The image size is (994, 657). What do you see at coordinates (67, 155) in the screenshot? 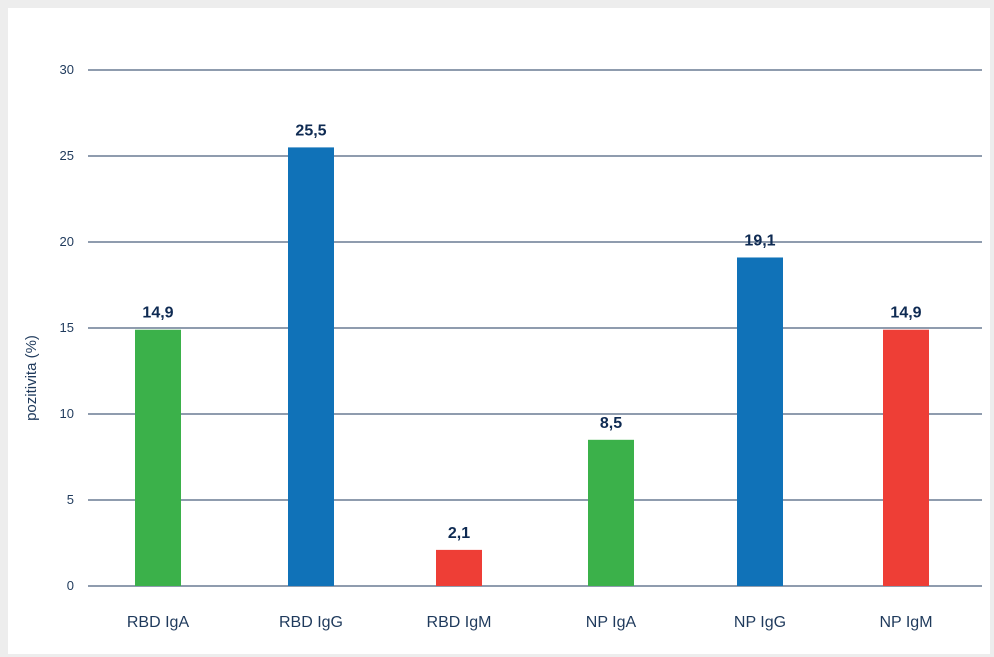
I see `y-tick-label: 25` at bounding box center [67, 155].